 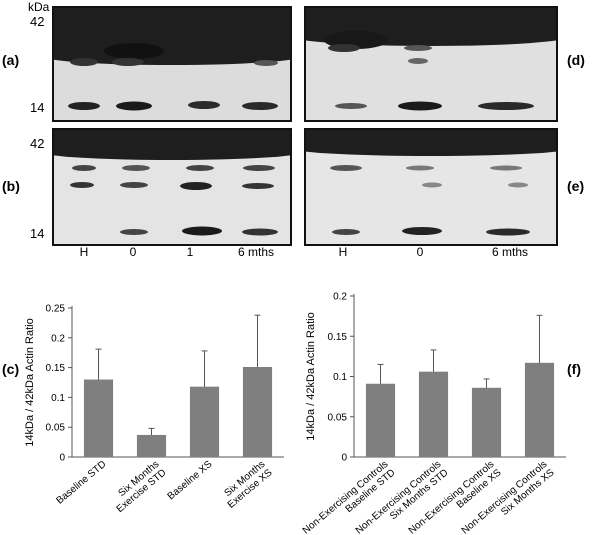 I want to click on panel-label-d: (d), so click(x=576, y=60).